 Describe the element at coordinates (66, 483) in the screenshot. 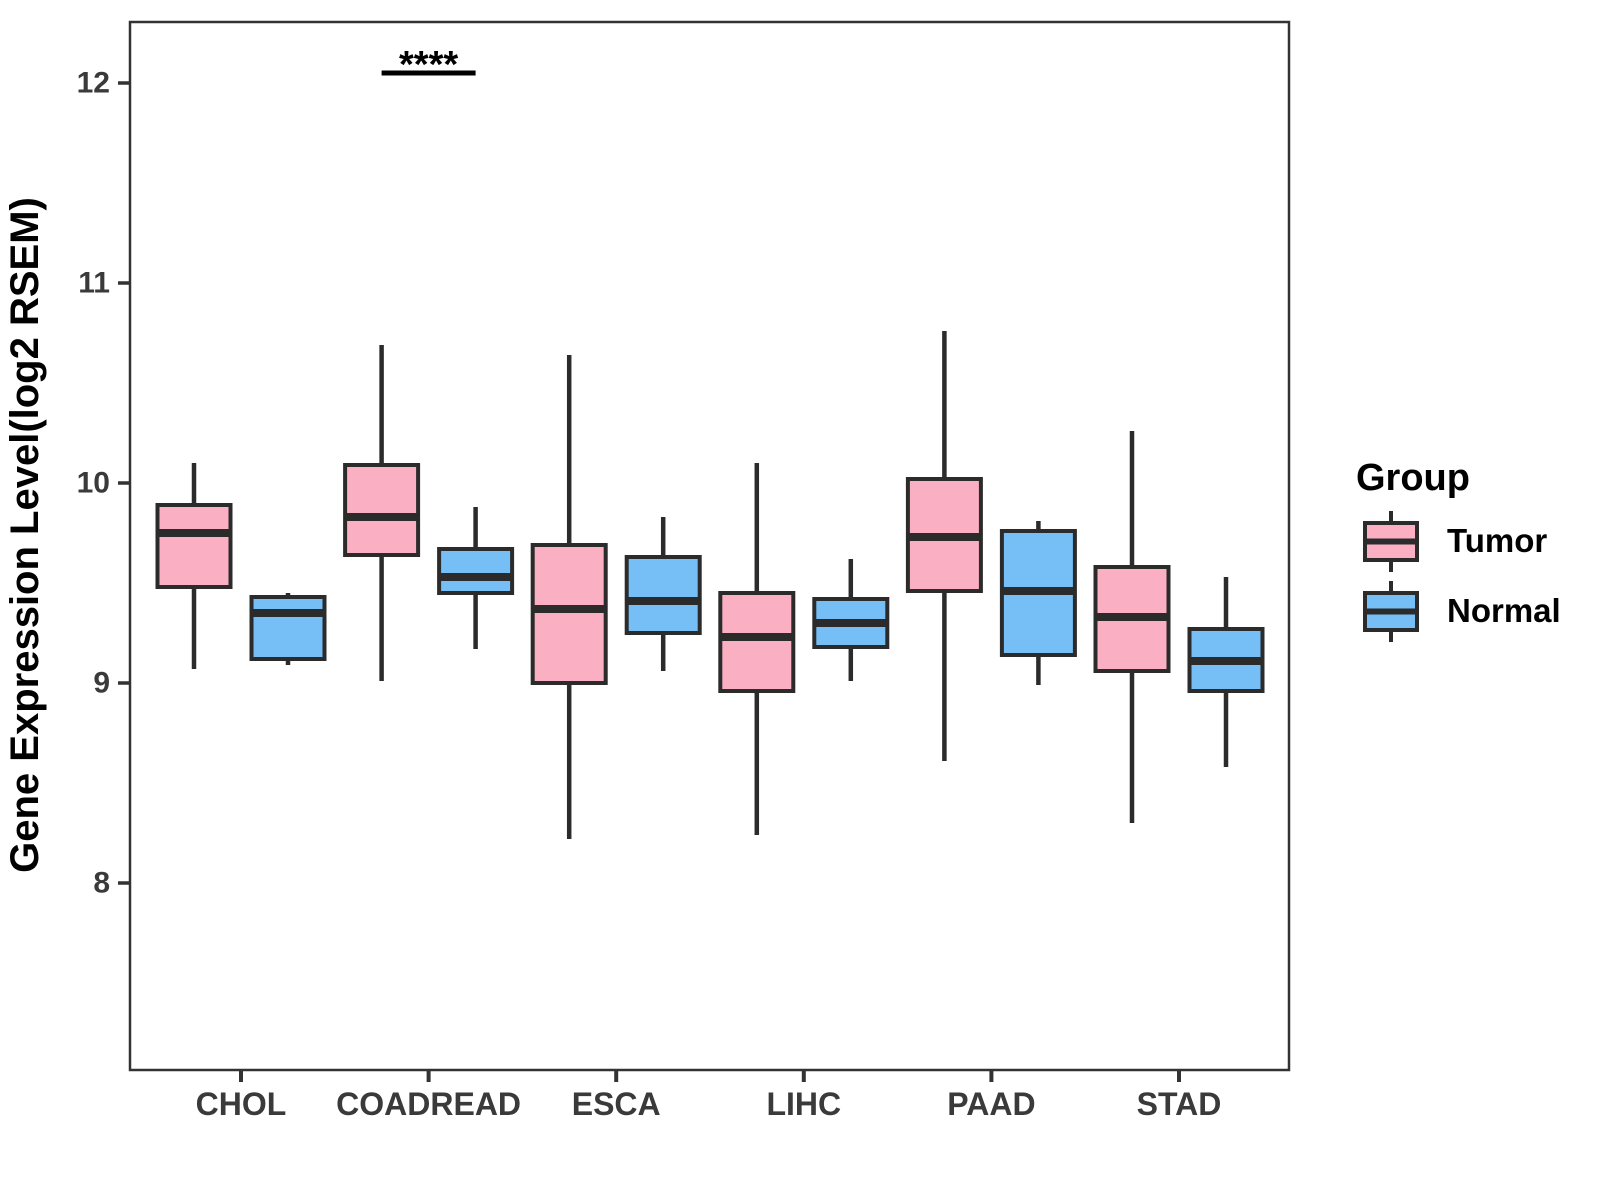

I see `y-axis-group: 12 11 10 9 8 Gene Expression Level(log2 RSEM)` at that location.